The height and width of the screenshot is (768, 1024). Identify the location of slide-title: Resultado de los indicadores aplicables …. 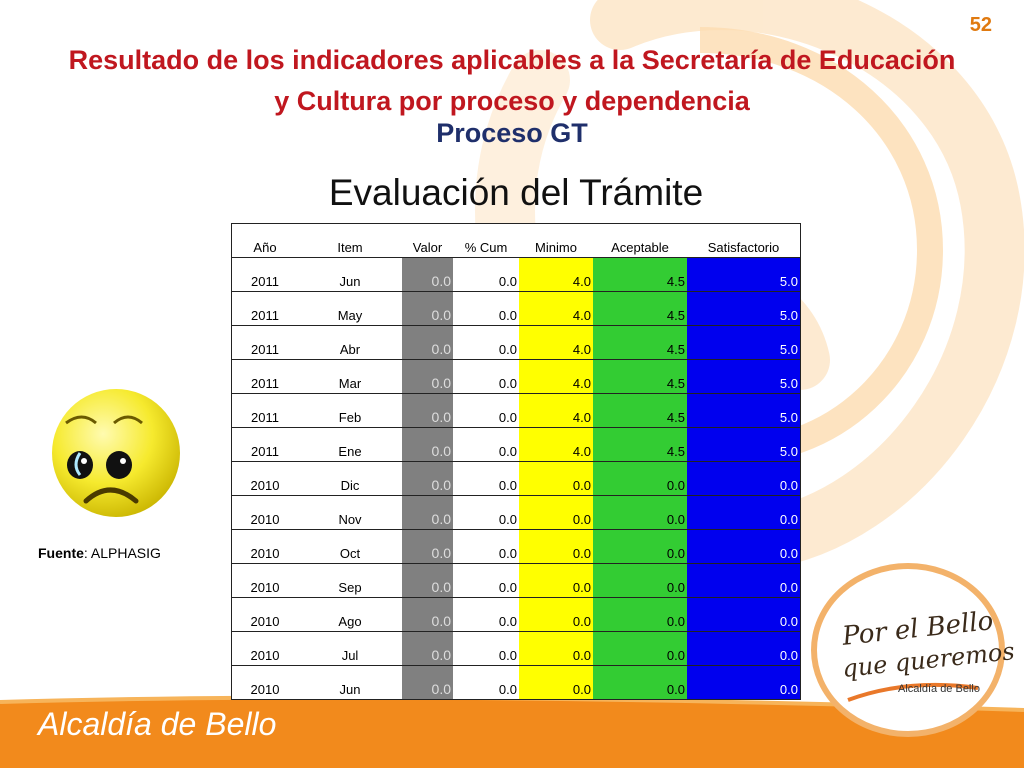
(512, 80).